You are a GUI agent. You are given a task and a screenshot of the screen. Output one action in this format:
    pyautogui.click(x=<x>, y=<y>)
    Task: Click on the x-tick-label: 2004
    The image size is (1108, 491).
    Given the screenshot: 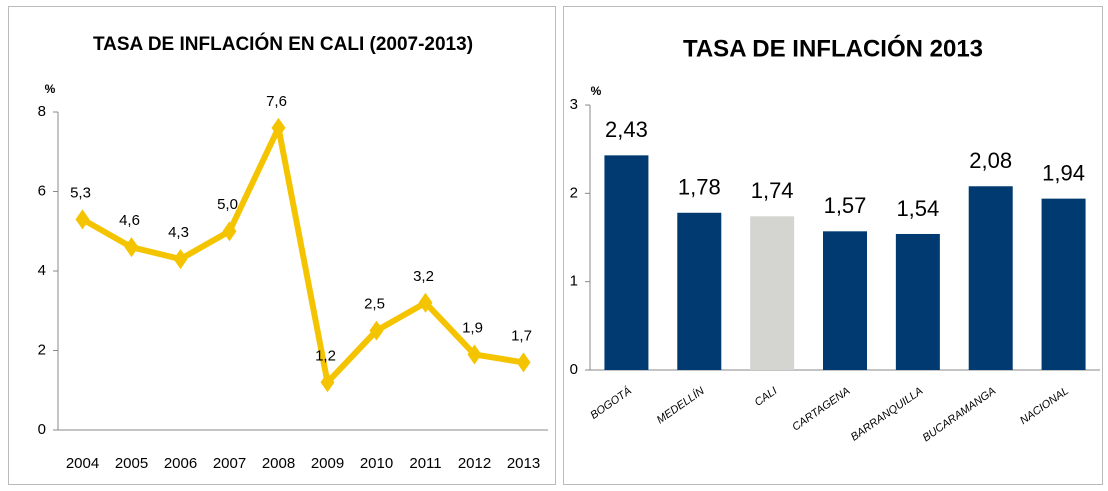 What is the action you would take?
    pyautogui.click(x=82, y=463)
    